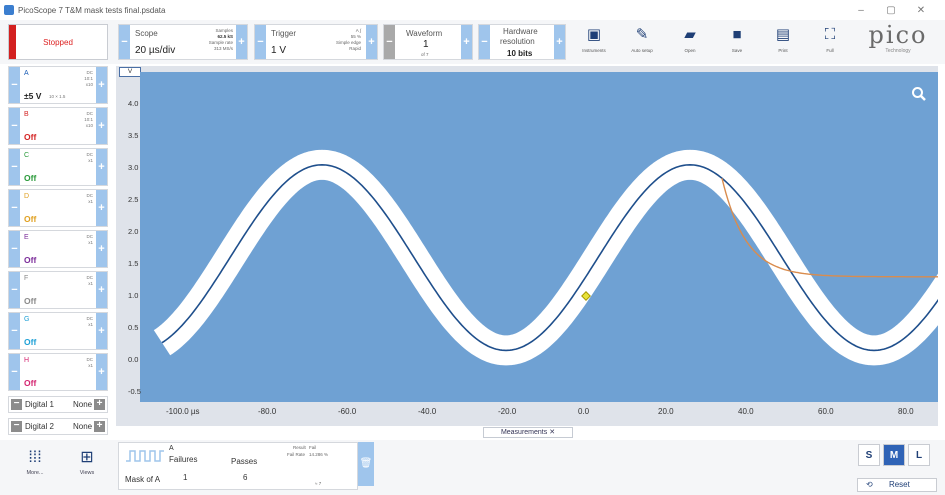 The height and width of the screenshot is (495, 945). Describe the element at coordinates (27, 319) in the screenshot. I see `channel-name: G` at that location.